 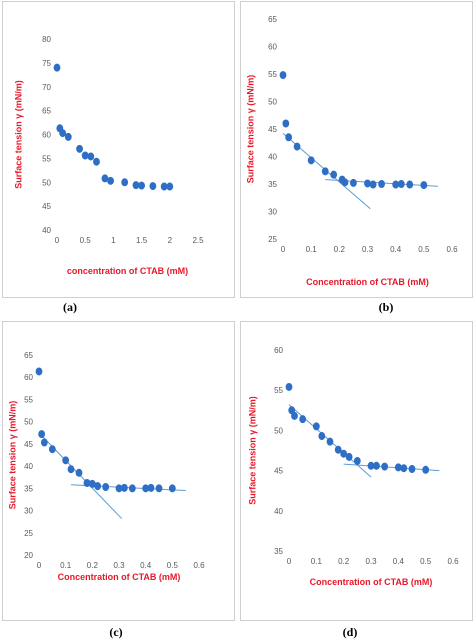 What do you see at coordinates (344, 561) in the screenshot?
I see `x-tick-label-d: 0.2` at bounding box center [344, 561].